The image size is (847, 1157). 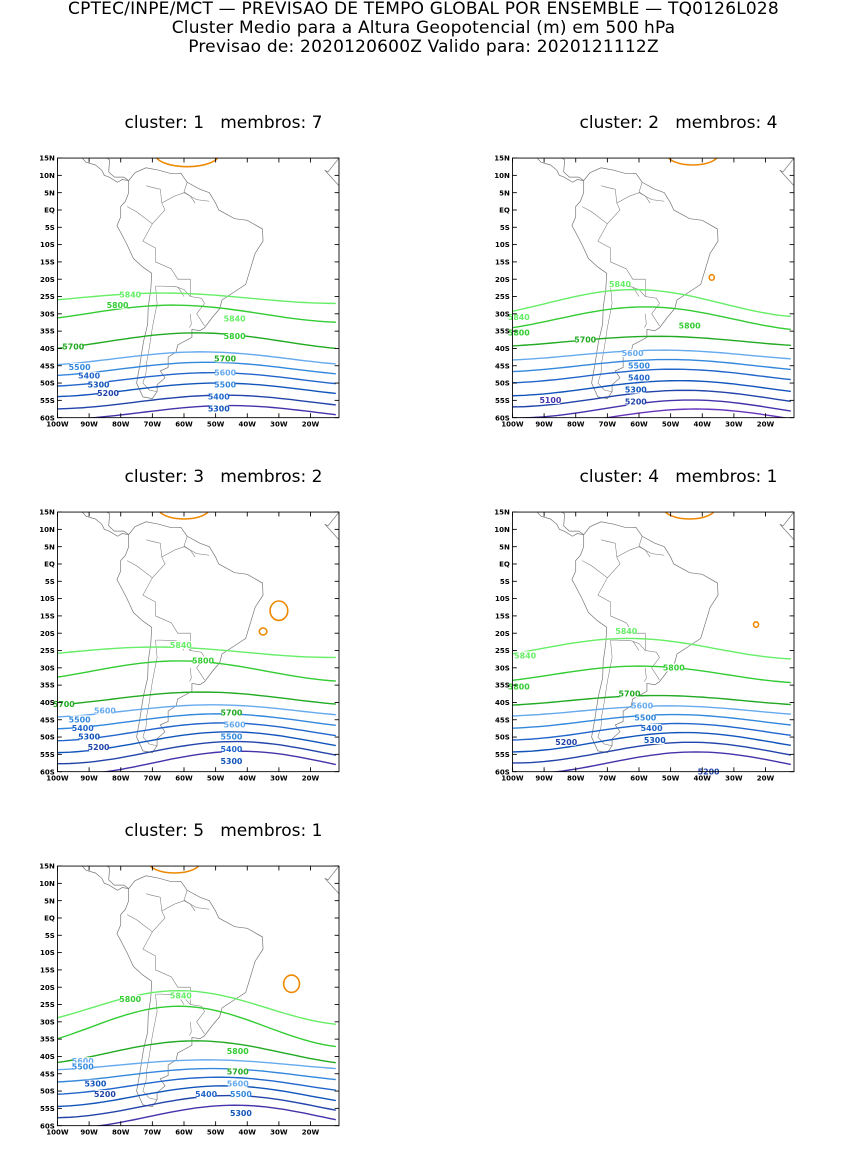 What do you see at coordinates (50, 581) in the screenshot?
I see `lat-tick-label: 5S` at bounding box center [50, 581].